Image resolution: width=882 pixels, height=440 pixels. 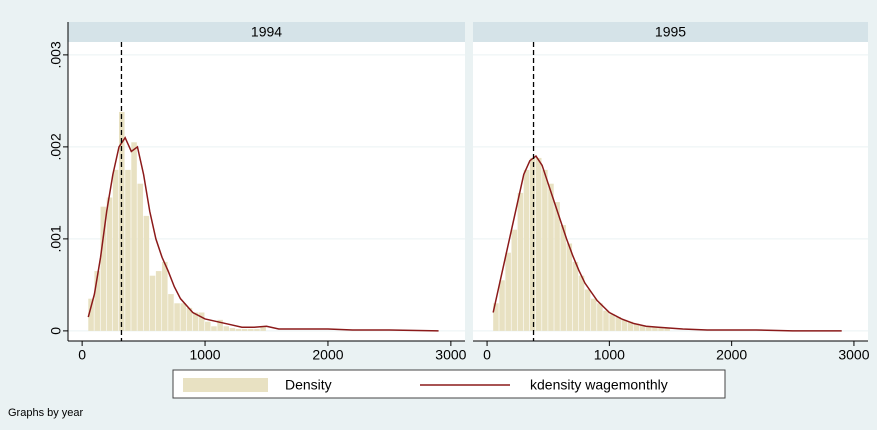 What do you see at coordinates (56, 146) in the screenshot?
I see `y-tick-label: .002` at bounding box center [56, 146].